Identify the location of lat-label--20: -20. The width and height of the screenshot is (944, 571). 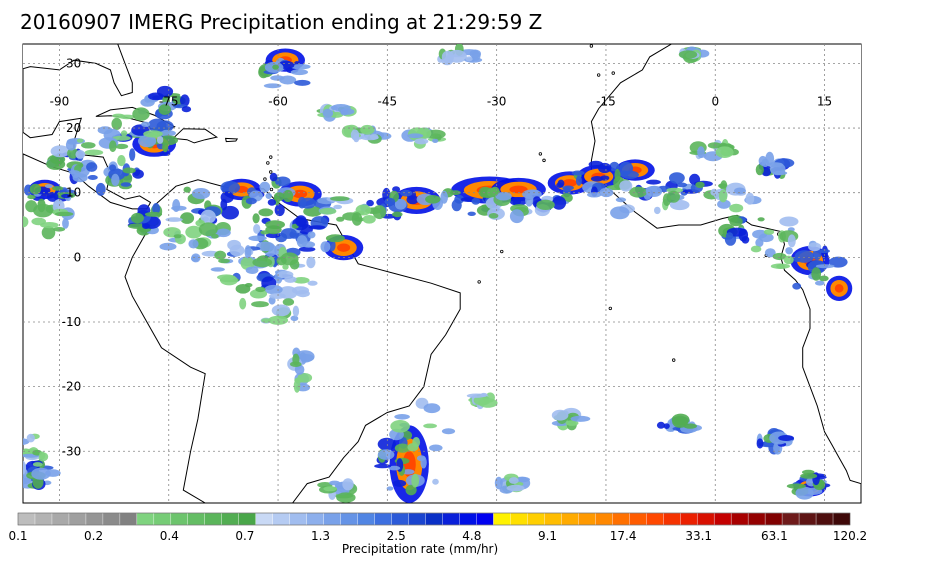
(72, 387).